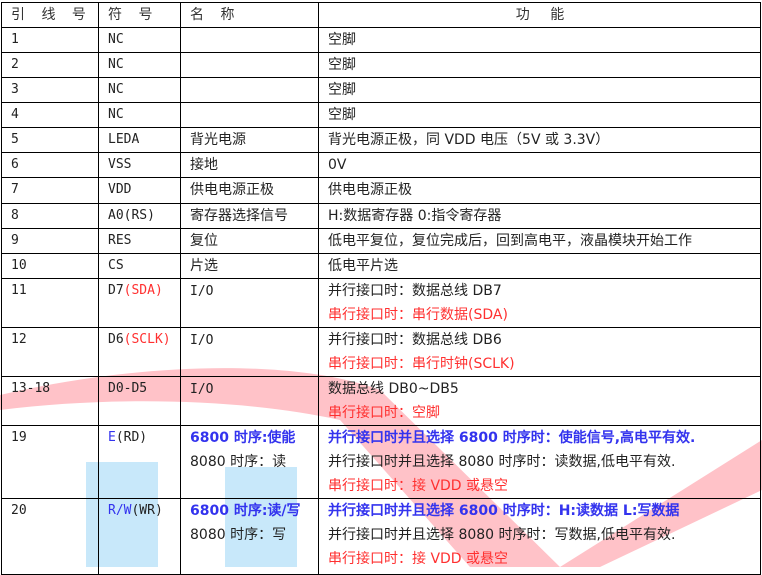 This screenshot has width=762, height=575. Describe the element at coordinates (15, 114) in the screenshot. I see `pin-number: 4` at that location.